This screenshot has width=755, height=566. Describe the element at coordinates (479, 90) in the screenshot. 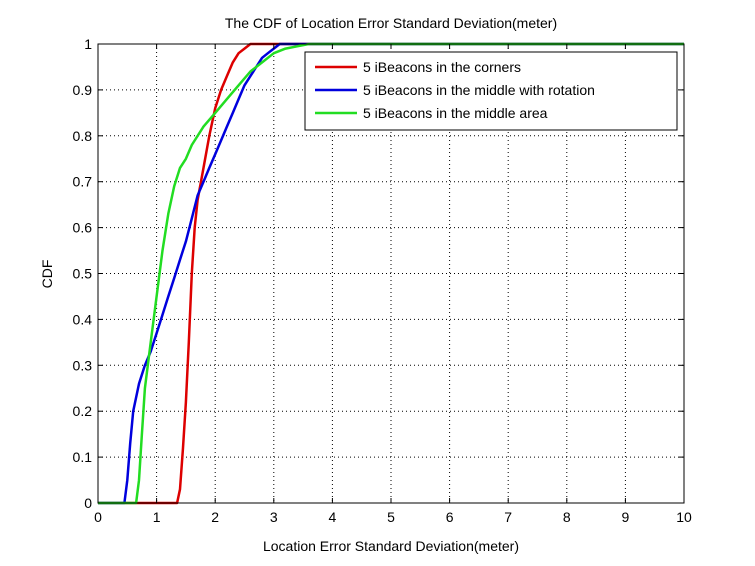

I see `legend-label-2: 5 iBeacons in the middle with rotation` at that location.